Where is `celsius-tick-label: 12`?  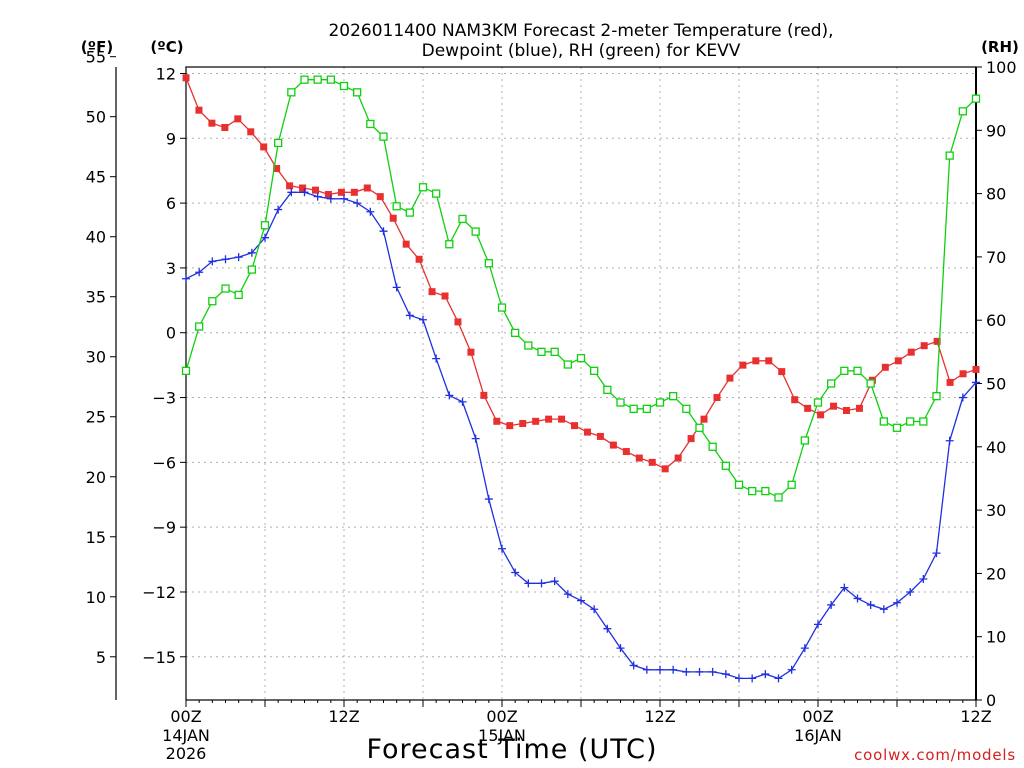
celsius-tick-label: 12 is located at coordinates (166, 73).